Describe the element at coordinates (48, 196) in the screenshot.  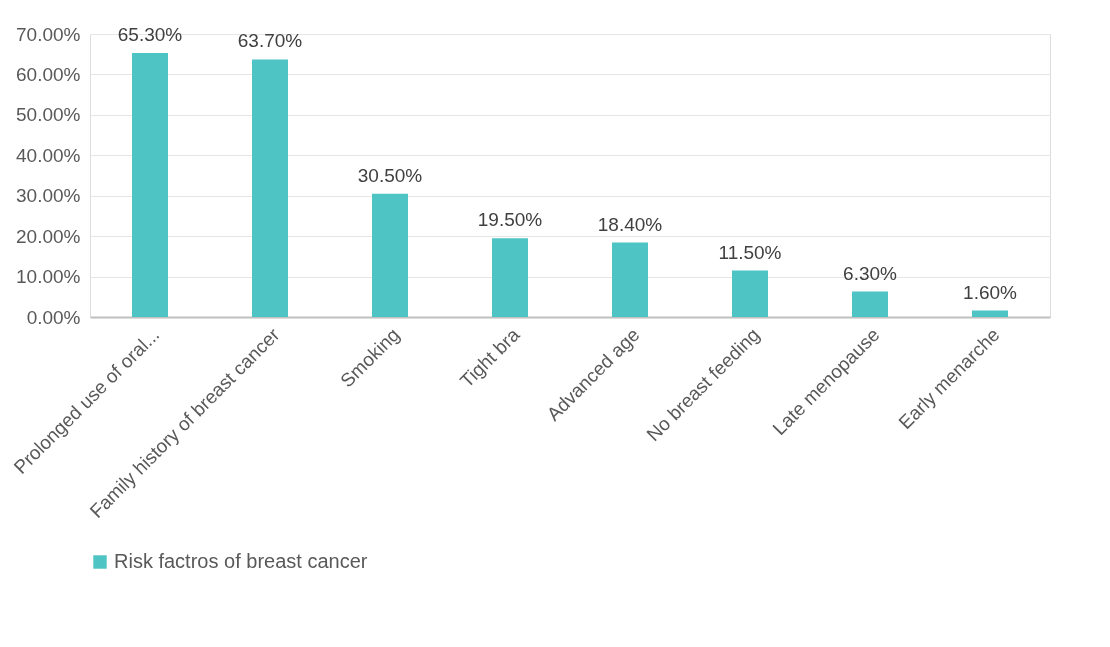
I see `y-tick-label: 30.00%` at that location.